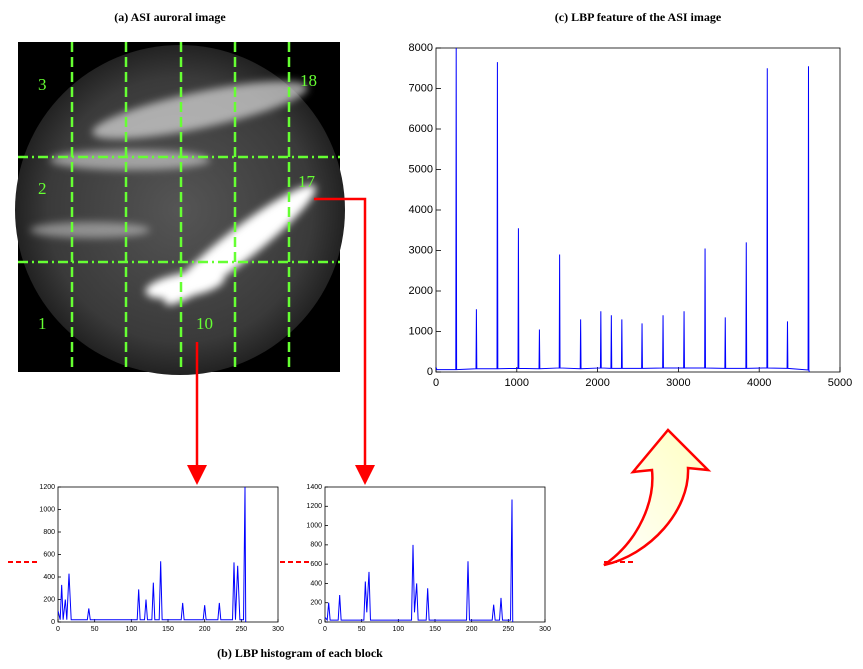  Describe the element at coordinates (421, 48) in the screenshot. I see `y-tick-label: 8000` at that location.